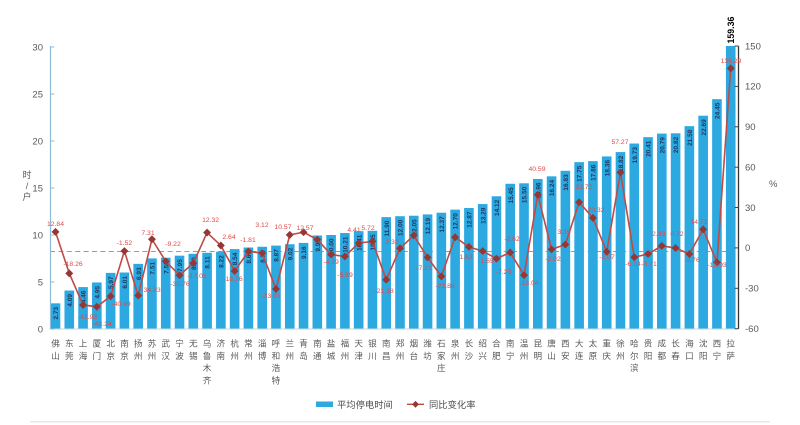 The width and height of the screenshot is (800, 425). Describe the element at coordinates (553, 259) in the screenshot. I see `svg-text: -2.02` at that location.